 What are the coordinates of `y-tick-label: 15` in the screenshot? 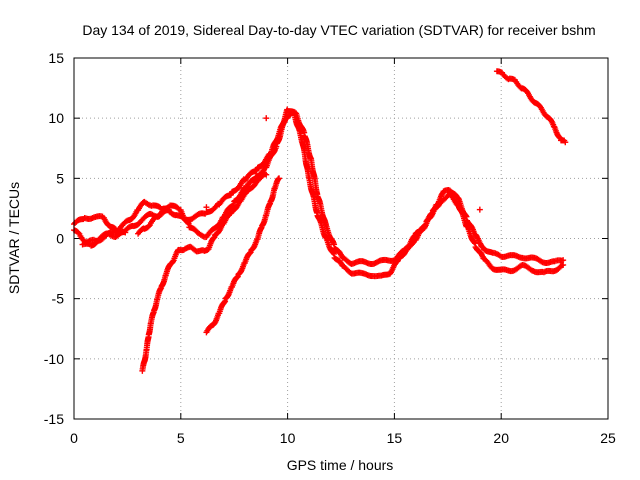 It's located at (56, 58).